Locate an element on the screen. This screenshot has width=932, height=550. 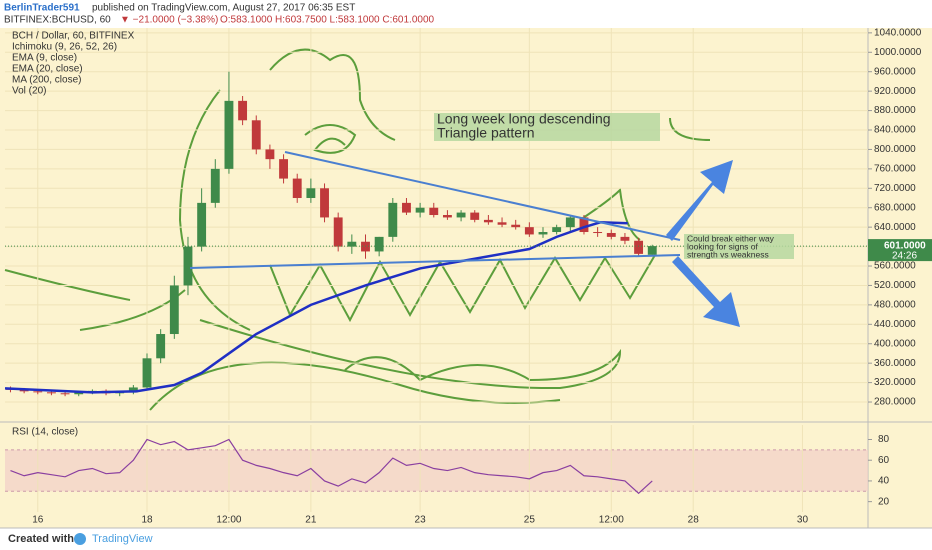
y-tick-label: 960.0000 is located at coordinates (895, 71).